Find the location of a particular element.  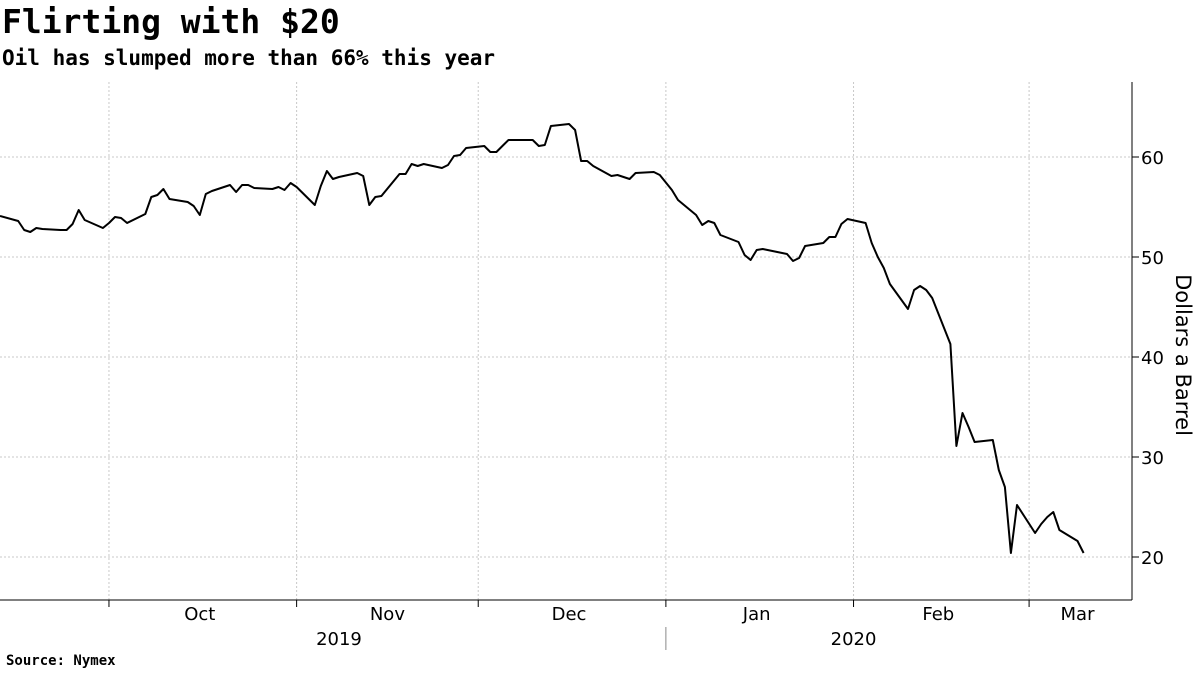

year-label: 2020 is located at coordinates (854, 639).